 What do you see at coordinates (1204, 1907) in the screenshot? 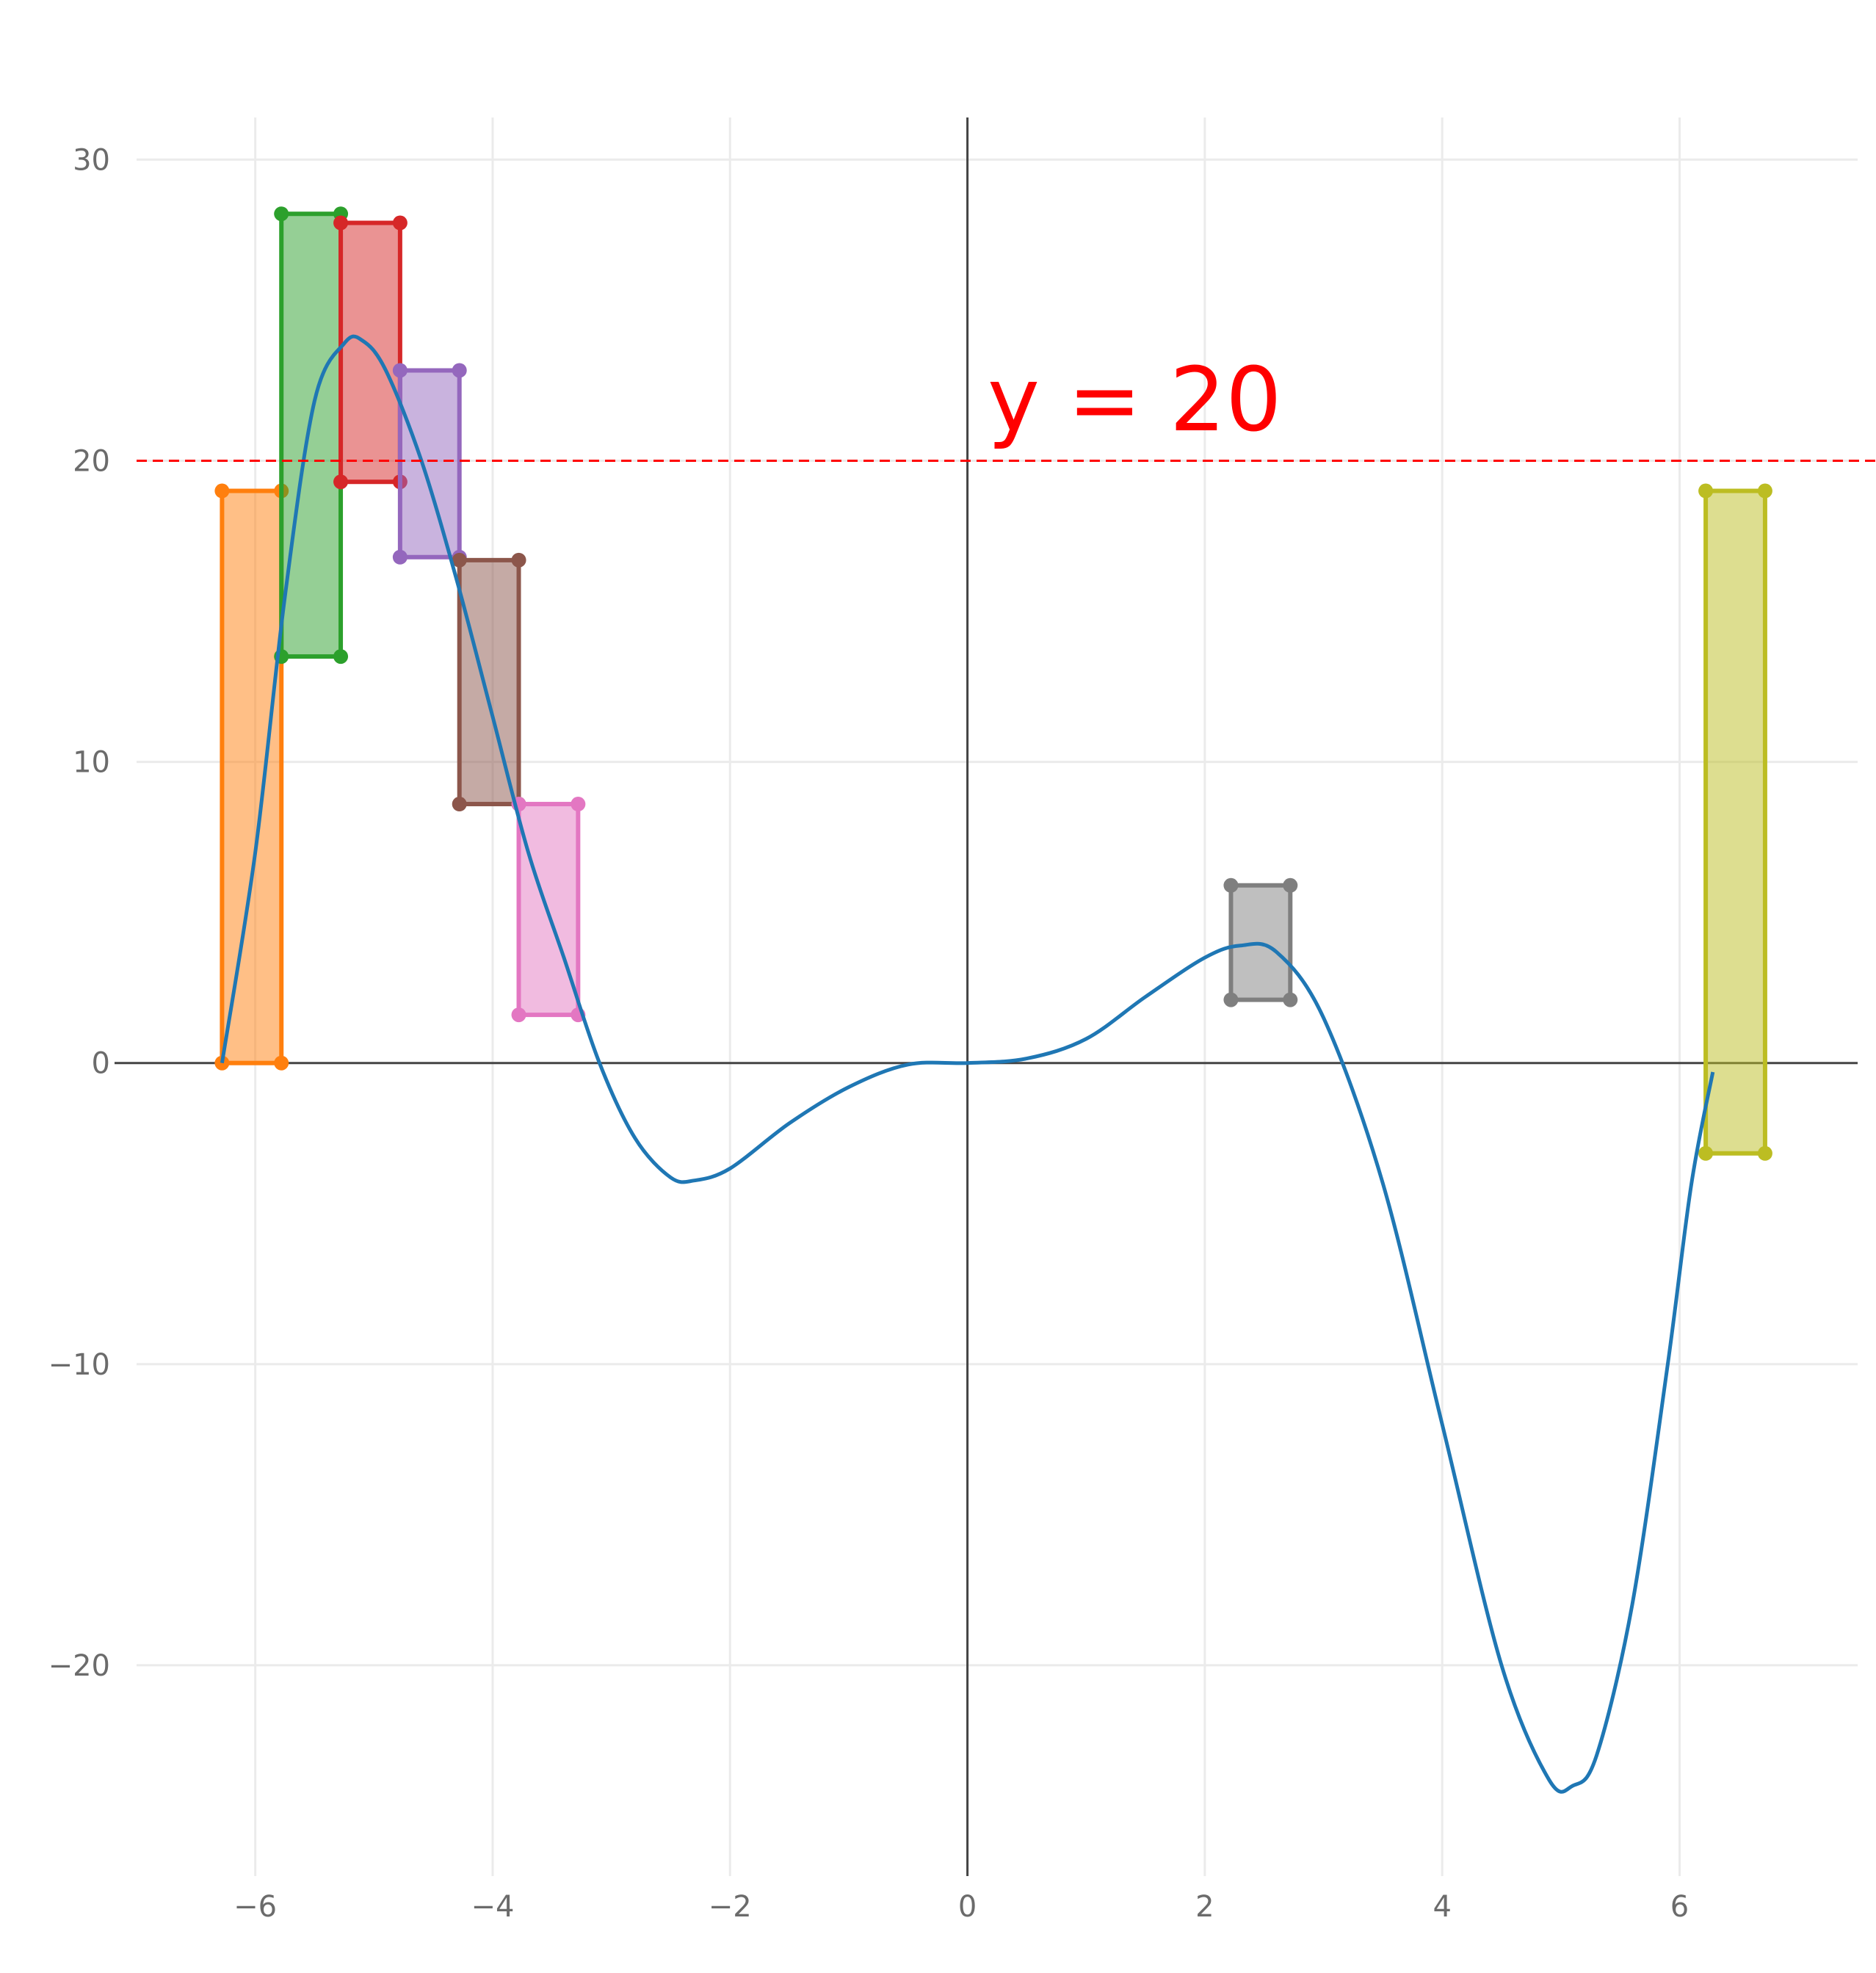
I see `x-tick-label: 2` at bounding box center [1204, 1907].